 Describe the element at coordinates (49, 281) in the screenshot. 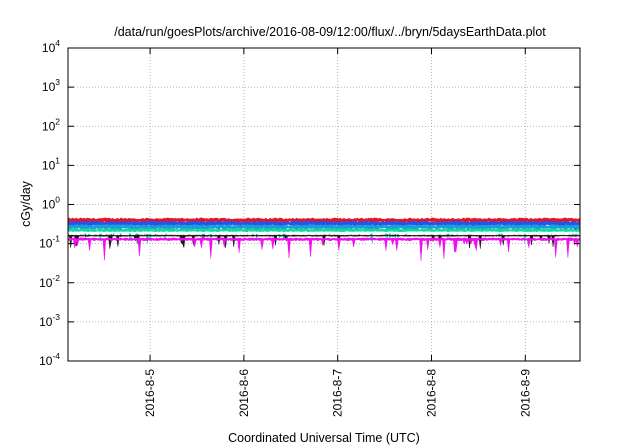

I see `y-tick-label: 10⁻²` at that location.